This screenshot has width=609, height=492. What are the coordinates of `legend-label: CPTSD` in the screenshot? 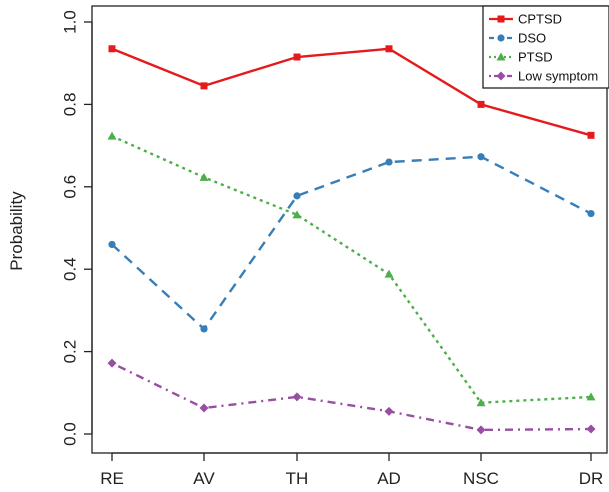 It's located at (540, 19).